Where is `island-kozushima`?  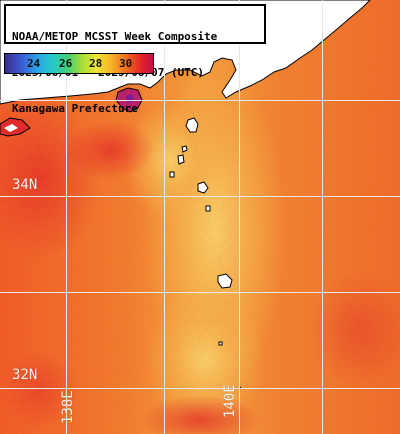
island-kozushima is located at coordinates (172, 174).